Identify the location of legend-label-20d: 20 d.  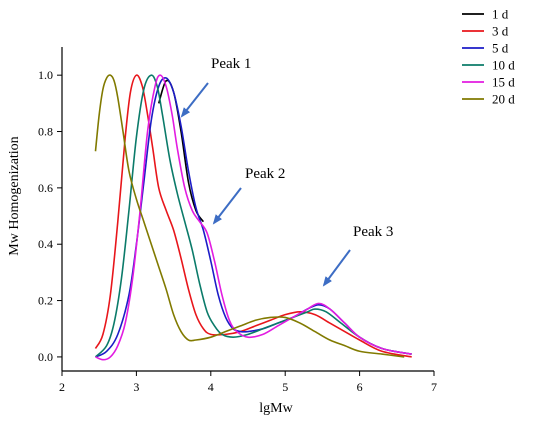
(503, 99).